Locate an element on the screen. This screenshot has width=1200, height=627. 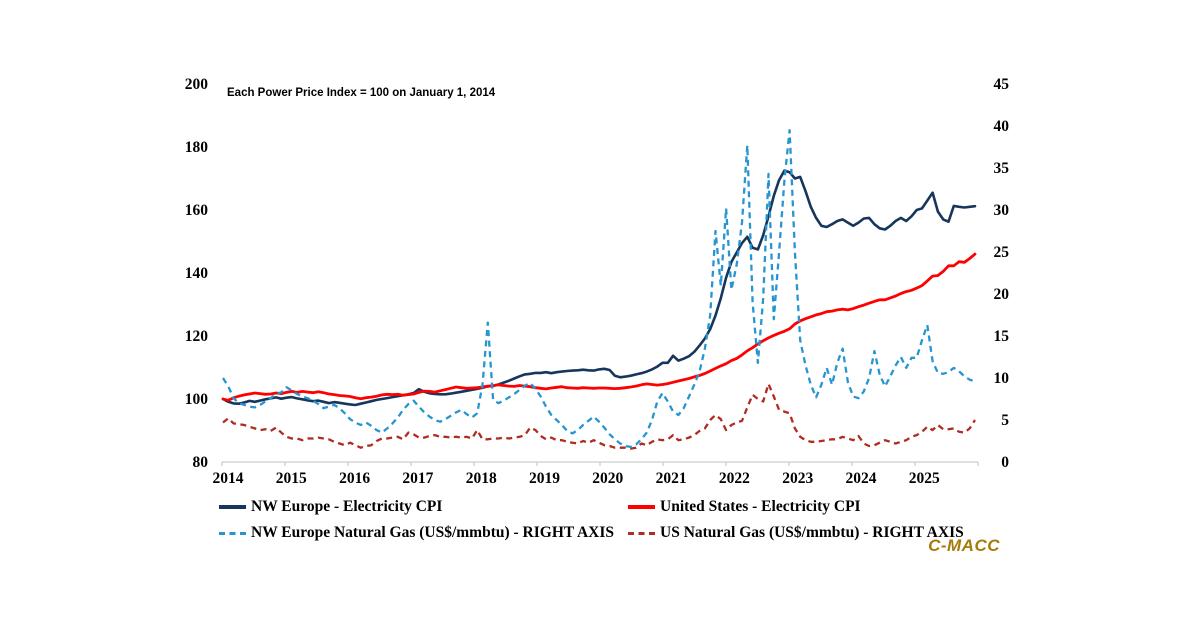
right-axis-label: 20 is located at coordinates (1002, 294).